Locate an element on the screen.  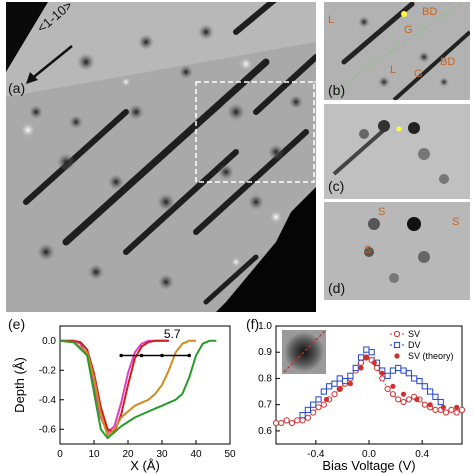
annotation-S1: S is located at coordinates (382, 212).